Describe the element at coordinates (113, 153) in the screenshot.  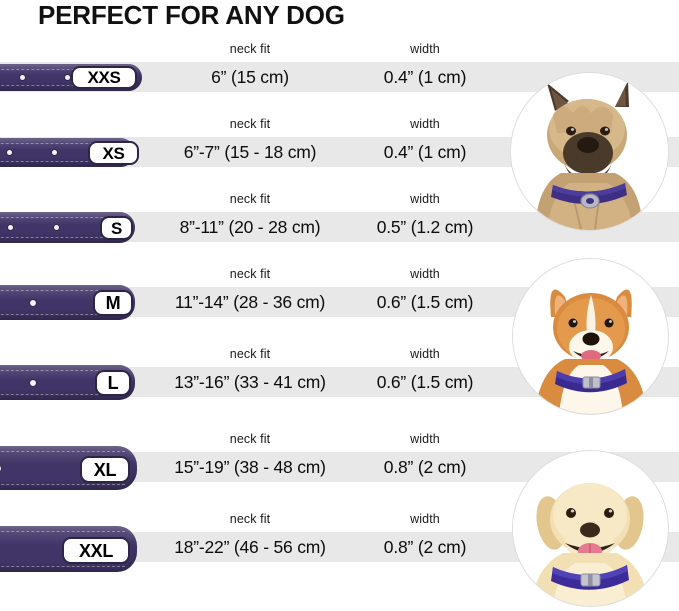
I see `size-badge-xs: XS` at that location.